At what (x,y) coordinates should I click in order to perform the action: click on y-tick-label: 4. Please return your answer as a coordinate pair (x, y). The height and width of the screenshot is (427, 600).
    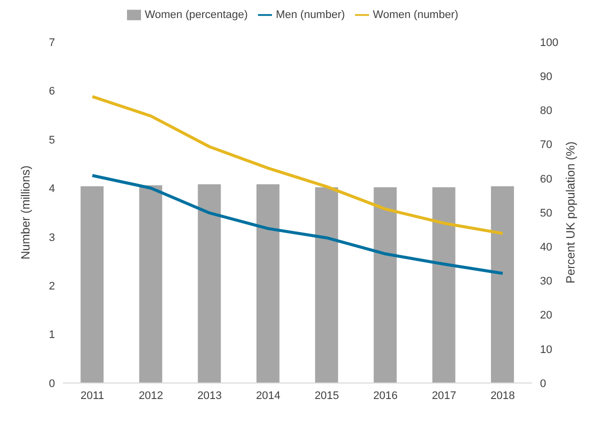
    Looking at the image, I should click on (51, 189).